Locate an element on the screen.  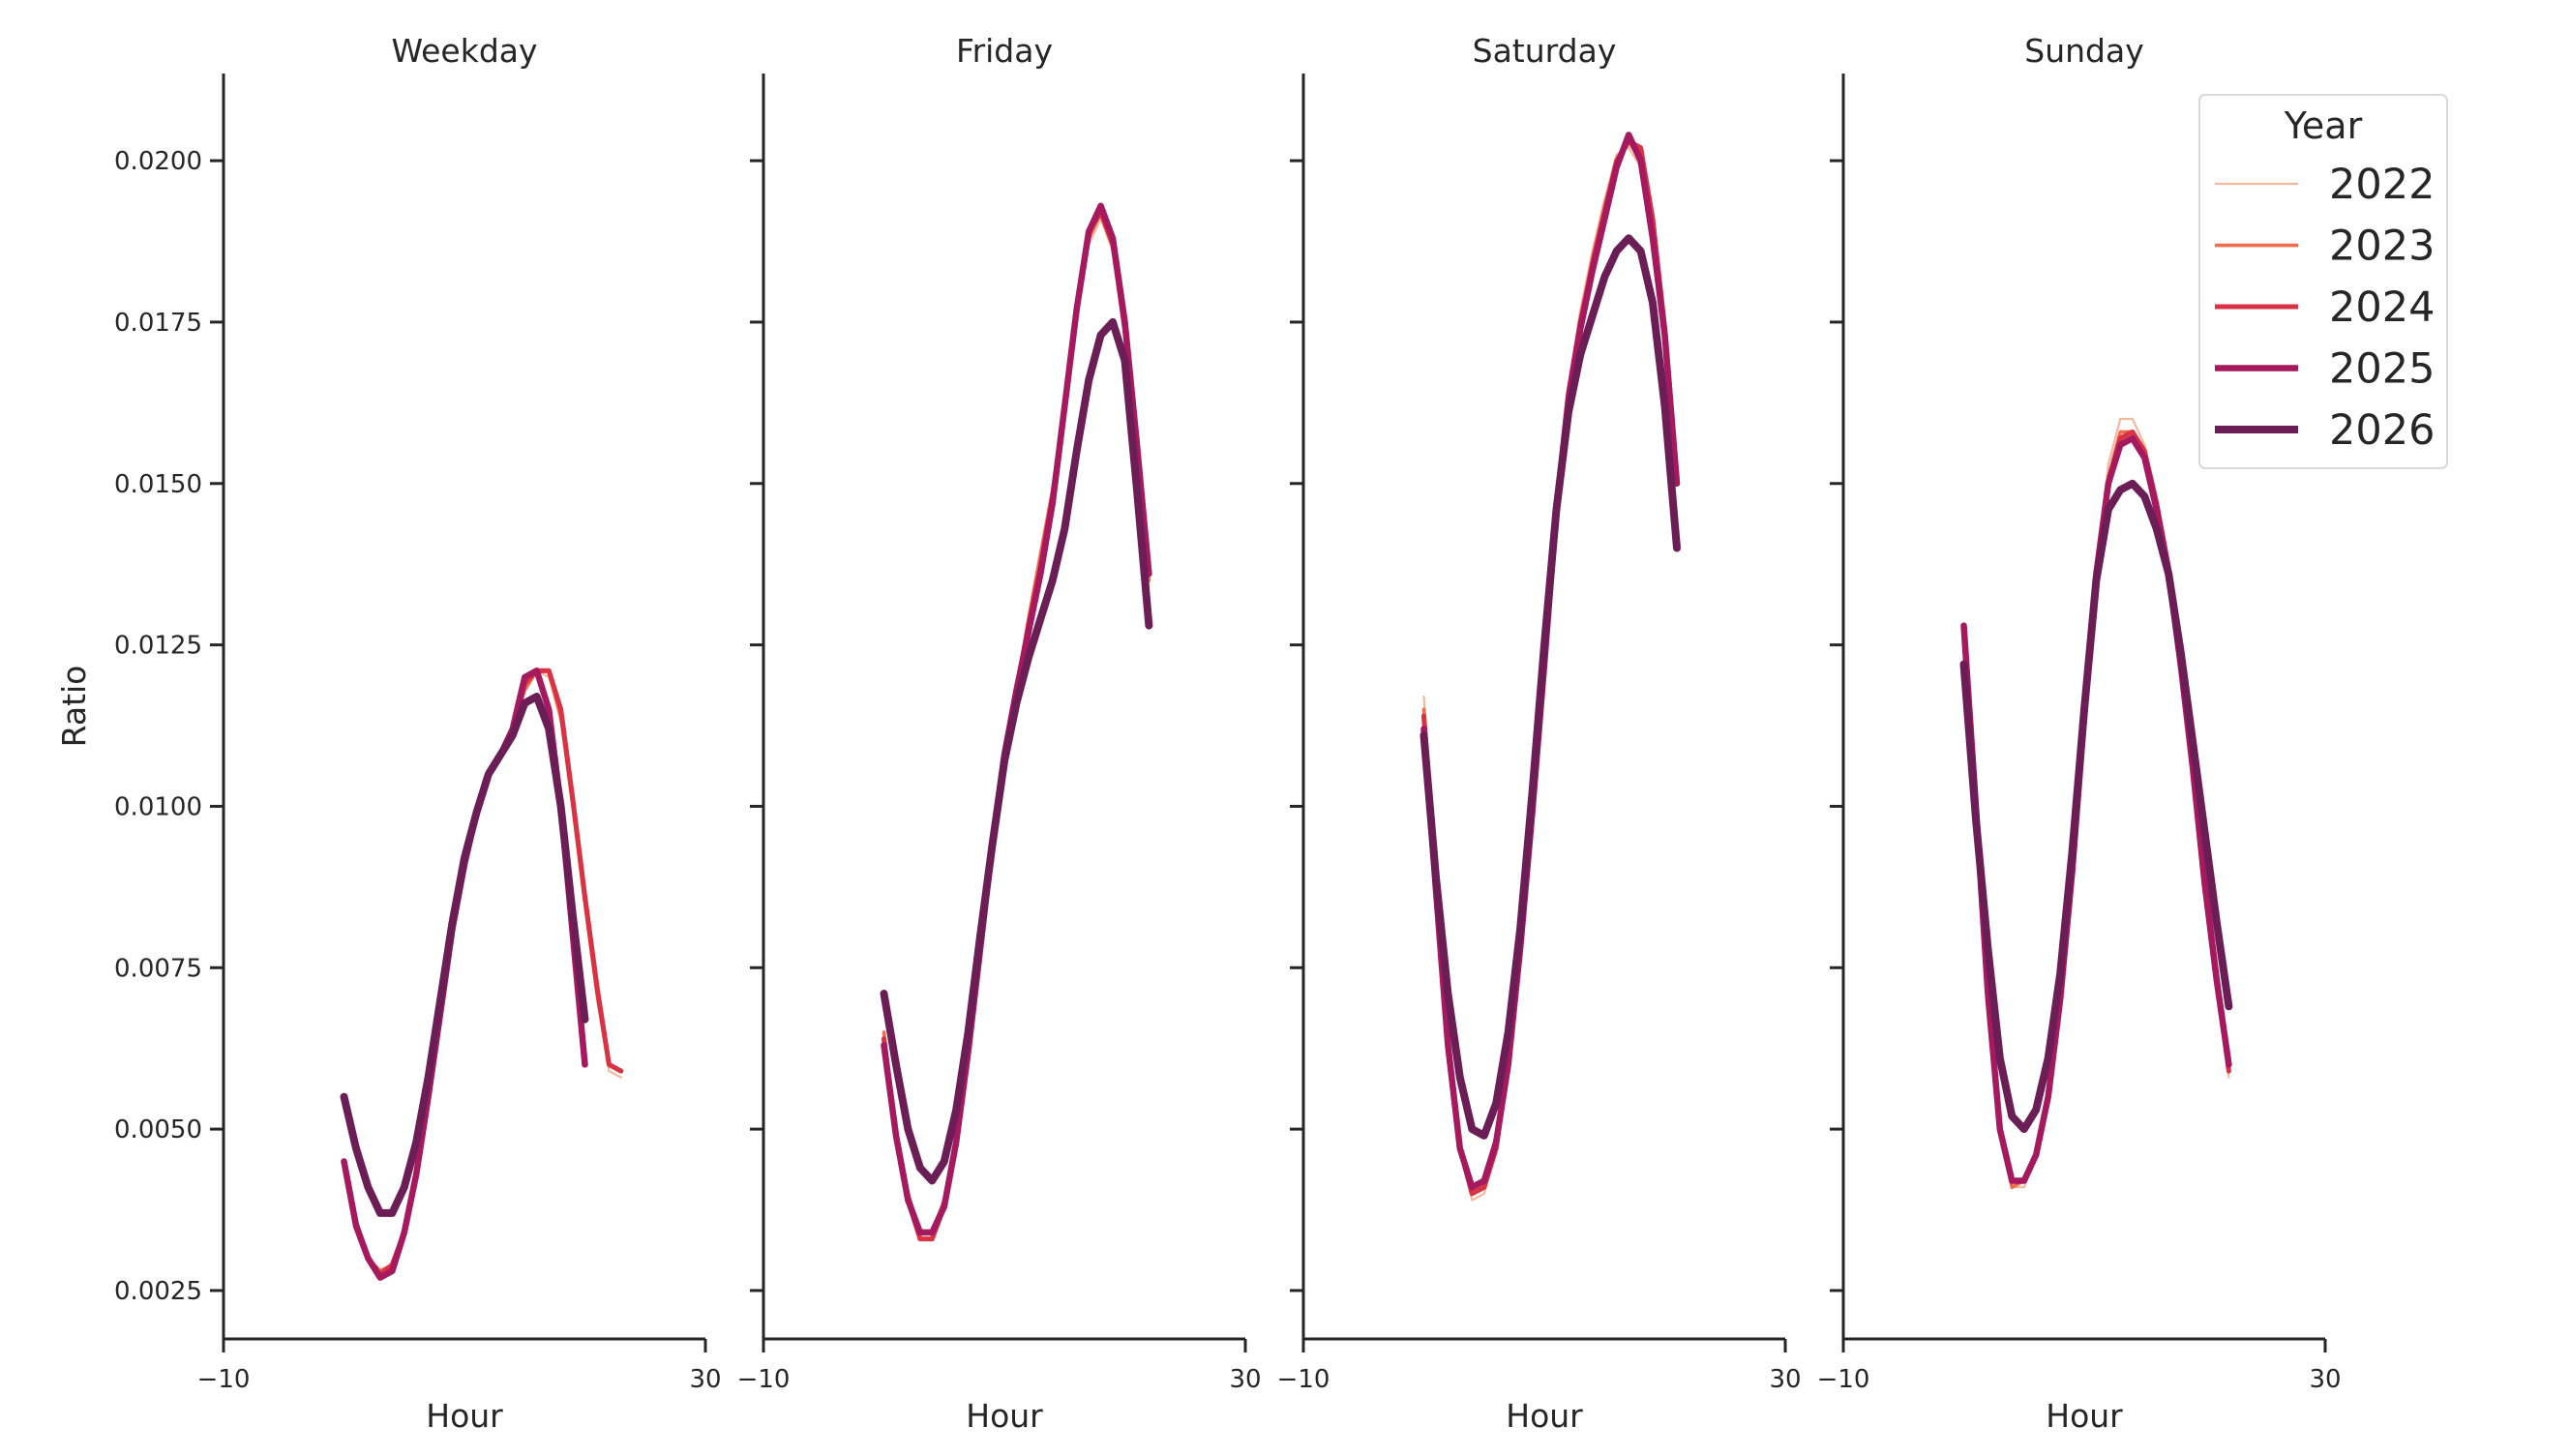
legend-title: Year is located at coordinates (2324, 126).